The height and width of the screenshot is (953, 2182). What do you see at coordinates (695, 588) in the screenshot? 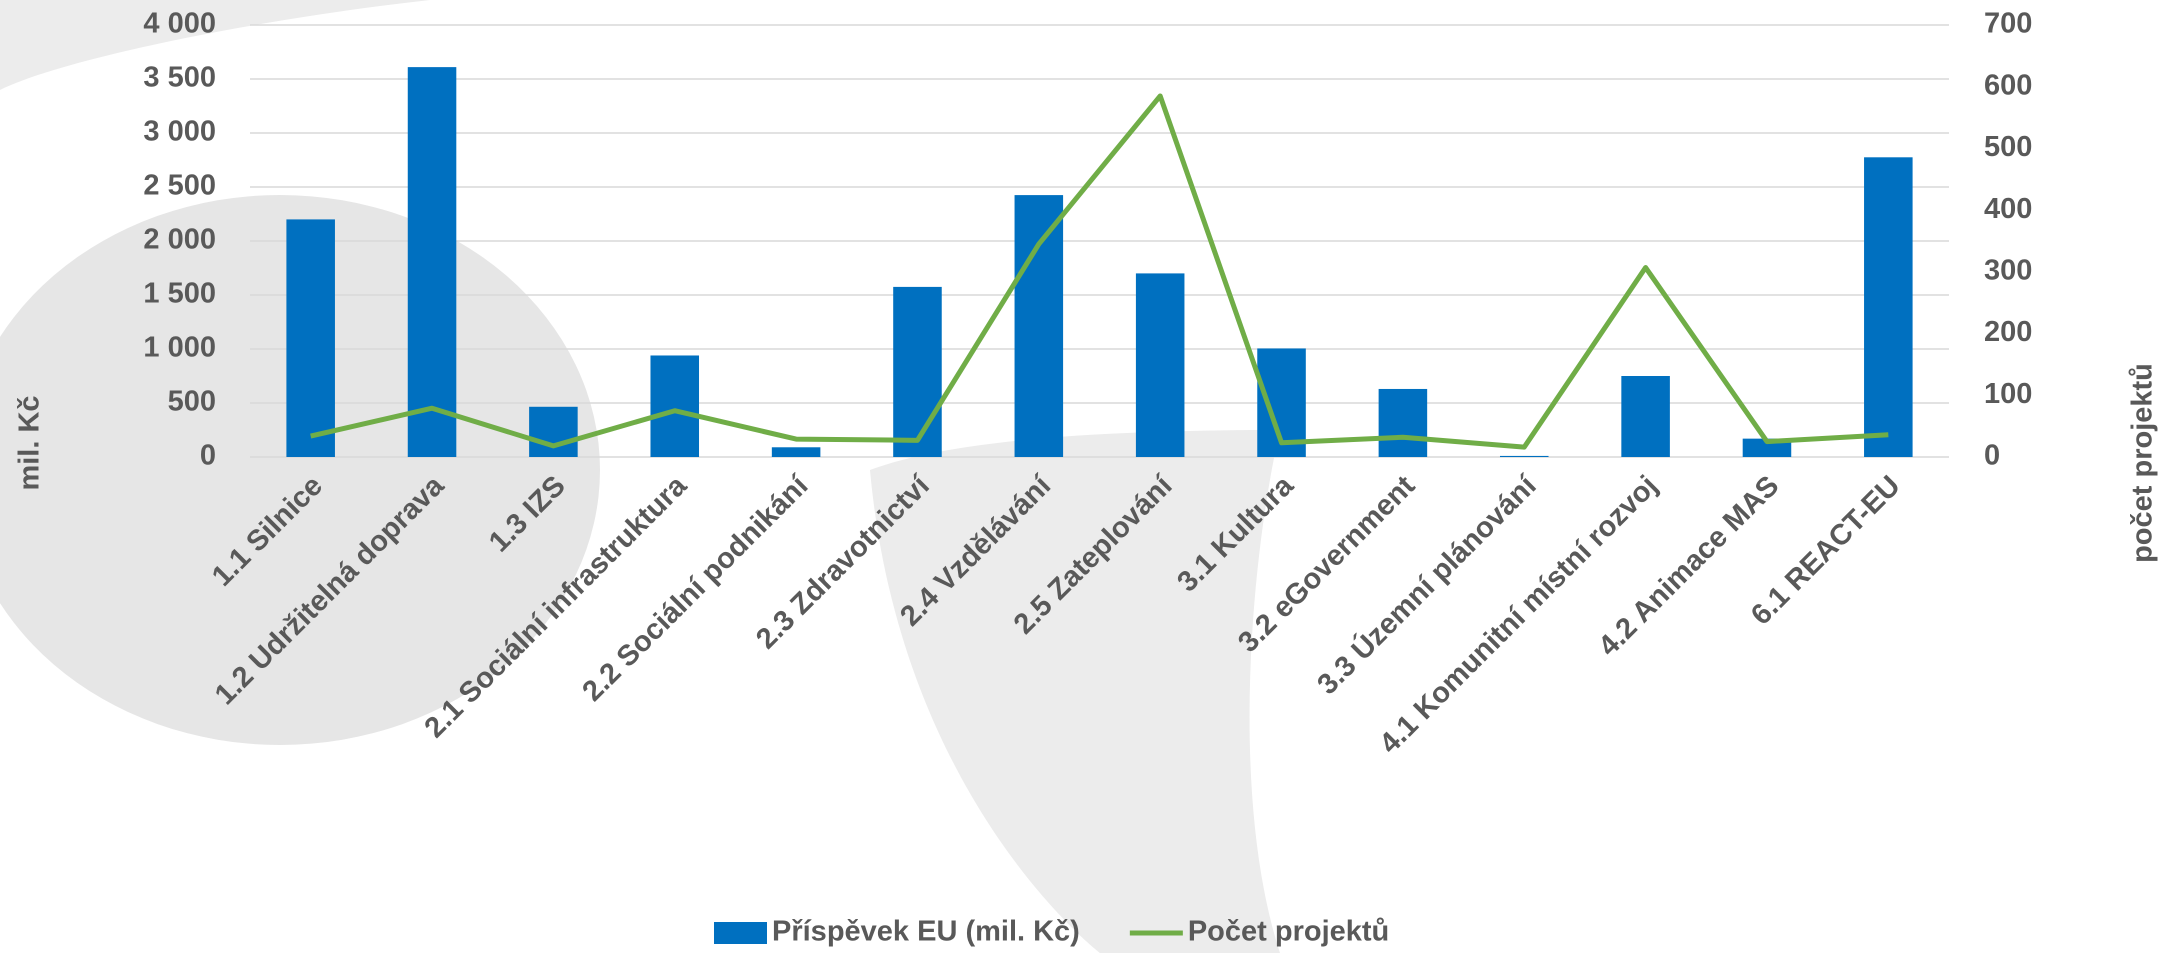
I see `x-tick-label: 2.2 Sociální podnikání` at bounding box center [695, 588].